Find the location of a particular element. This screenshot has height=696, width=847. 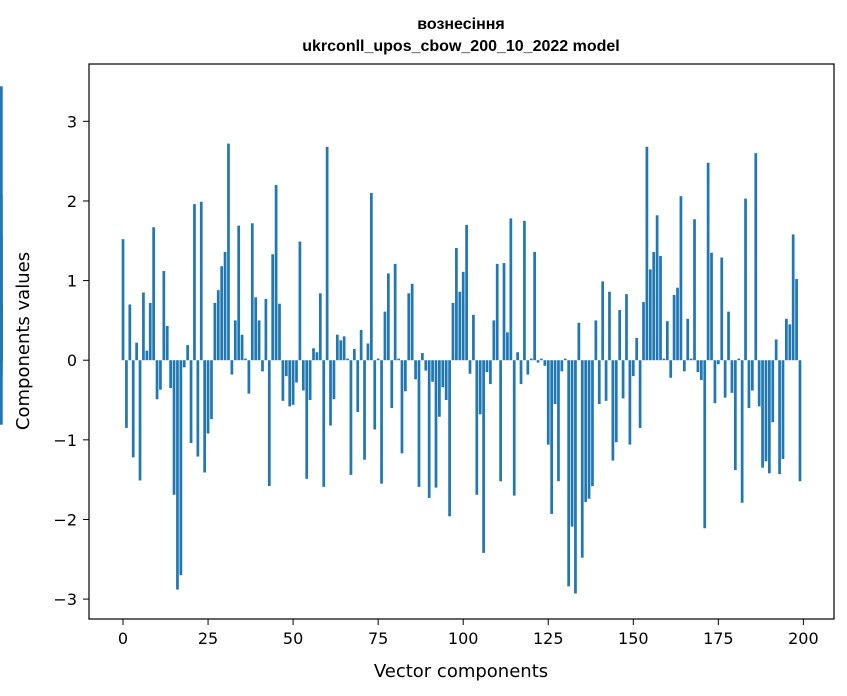

x-tick-label: 175 is located at coordinates (718, 638).